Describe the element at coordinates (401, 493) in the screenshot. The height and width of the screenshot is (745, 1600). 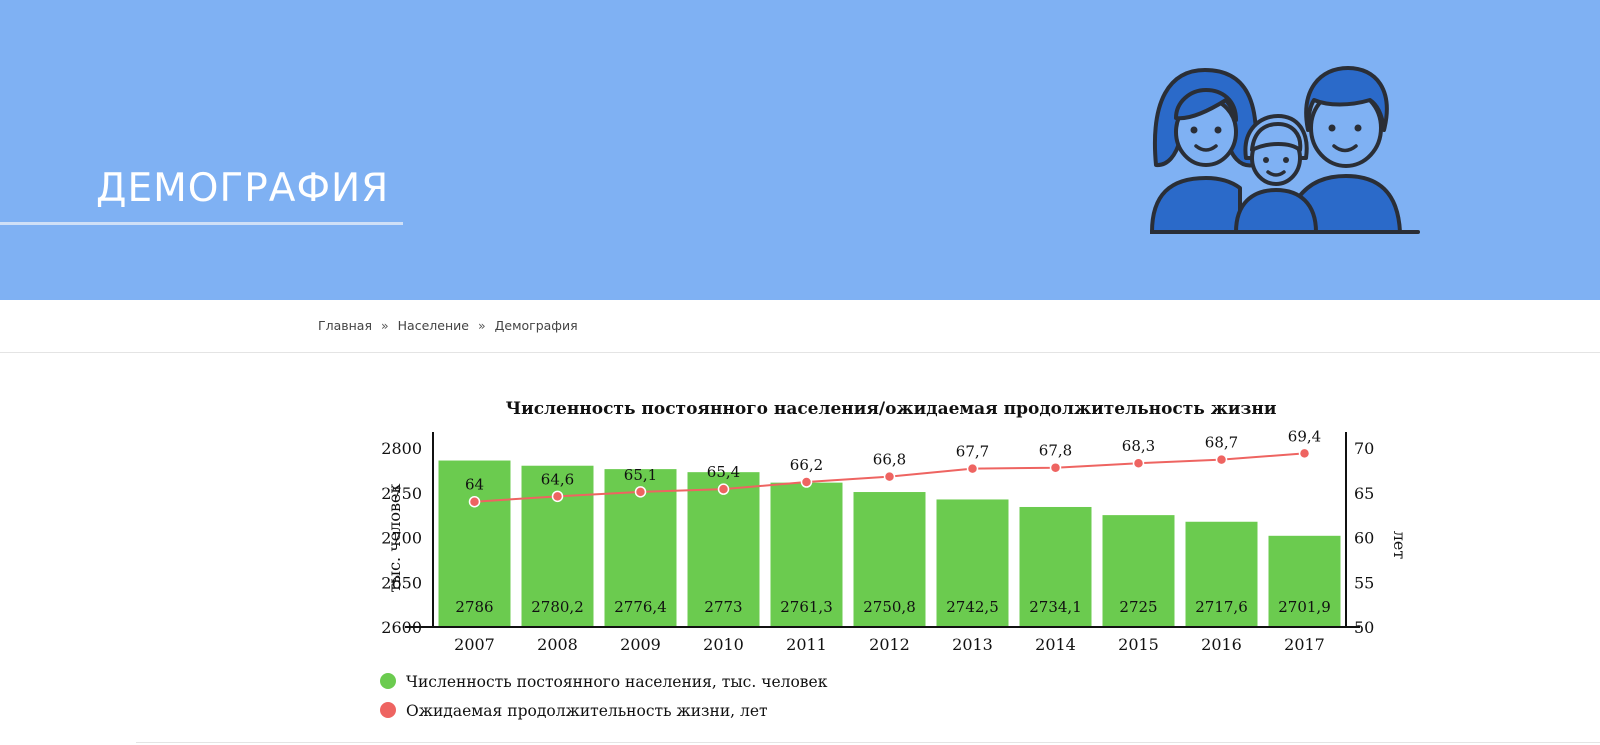
I see `y-tick-label: 2750` at that location.